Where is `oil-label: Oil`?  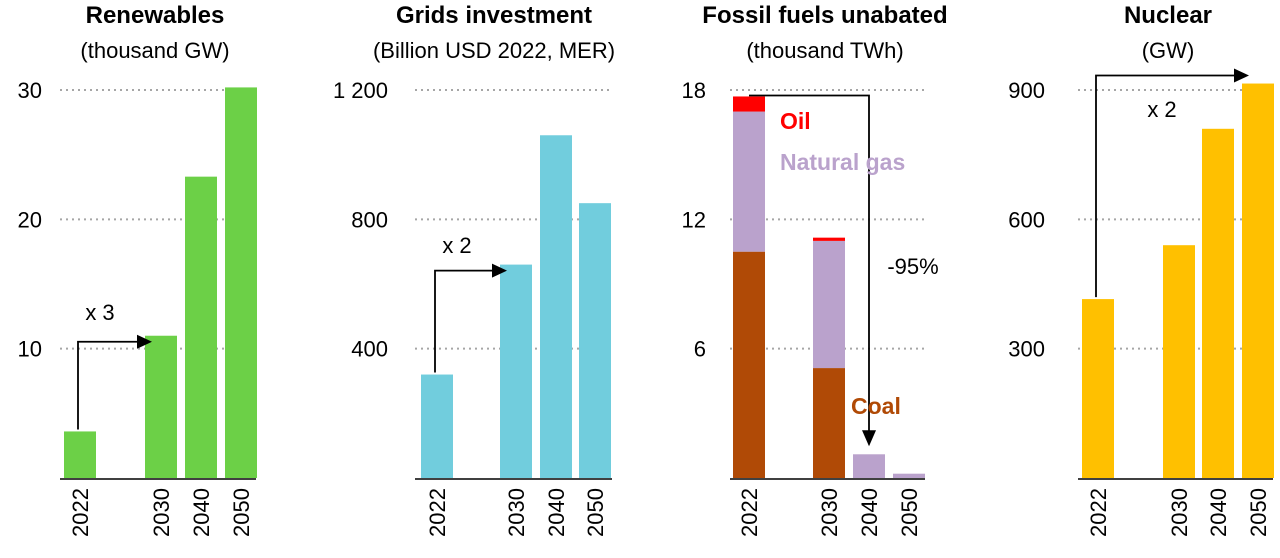
oil-label: Oil is located at coordinates (795, 121).